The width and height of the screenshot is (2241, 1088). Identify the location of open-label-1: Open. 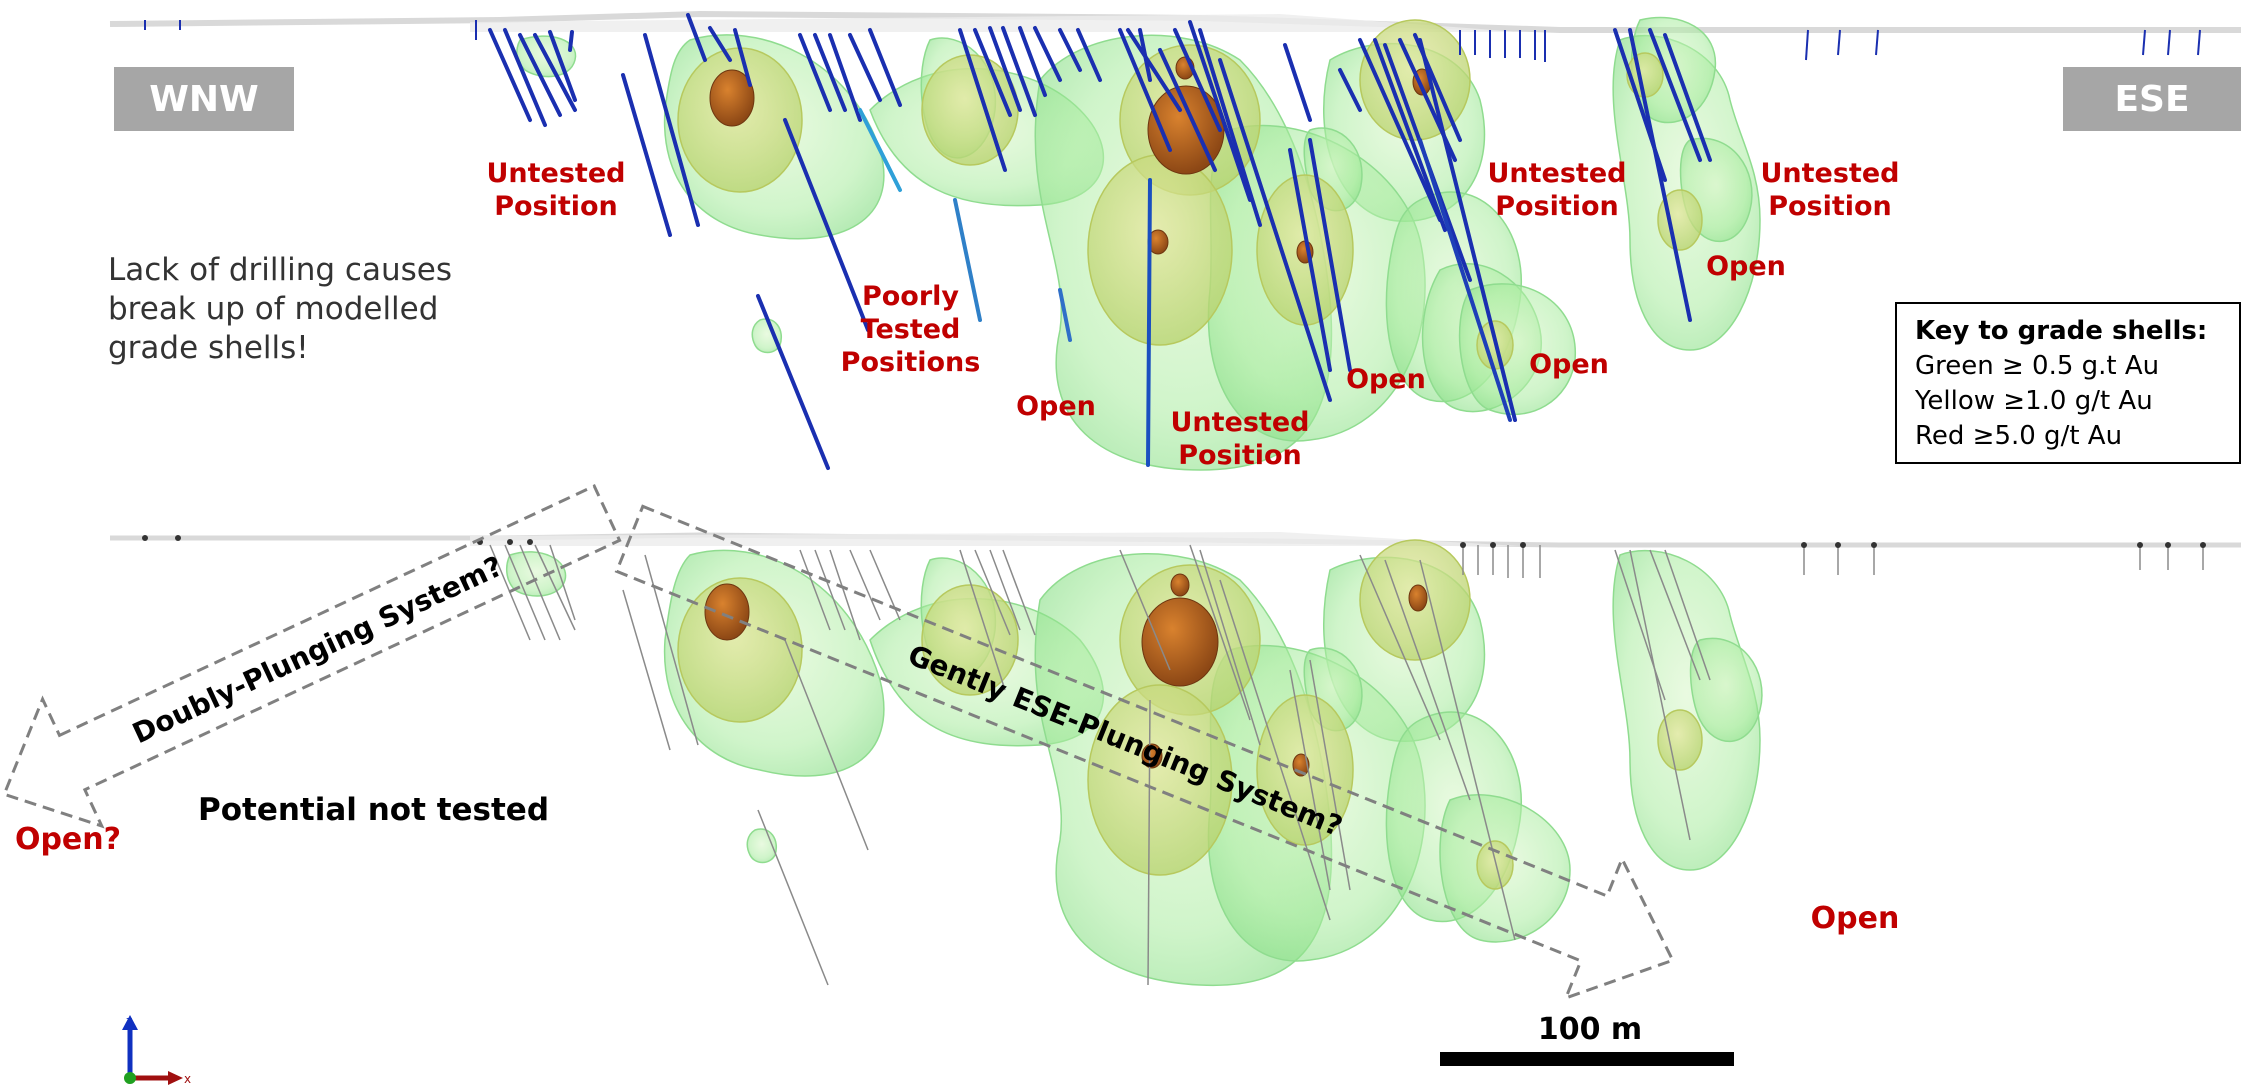
(1056, 406).